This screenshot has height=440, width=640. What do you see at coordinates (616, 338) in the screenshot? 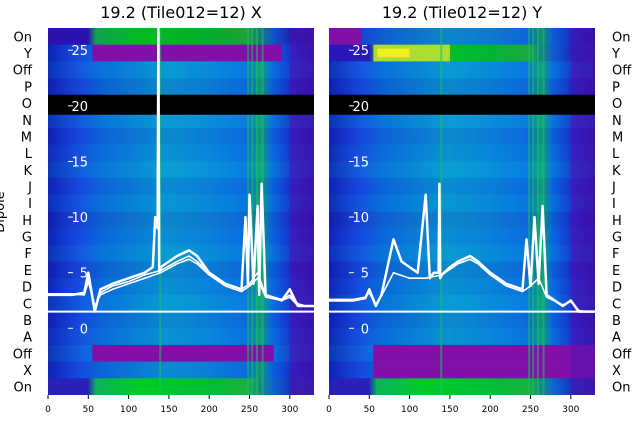
I see `row-label-right: A` at bounding box center [616, 338].